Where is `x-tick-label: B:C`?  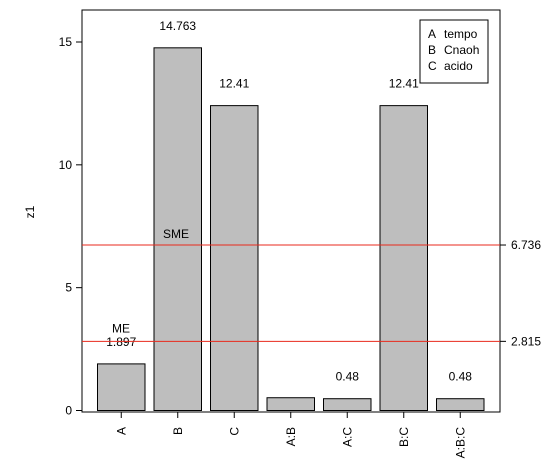
x-tick-label: B:C is located at coordinates (404, 437).